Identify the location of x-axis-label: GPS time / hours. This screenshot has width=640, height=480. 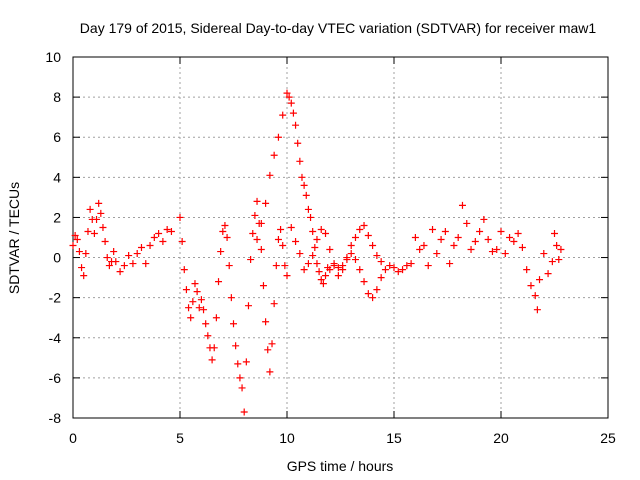
(340, 466).